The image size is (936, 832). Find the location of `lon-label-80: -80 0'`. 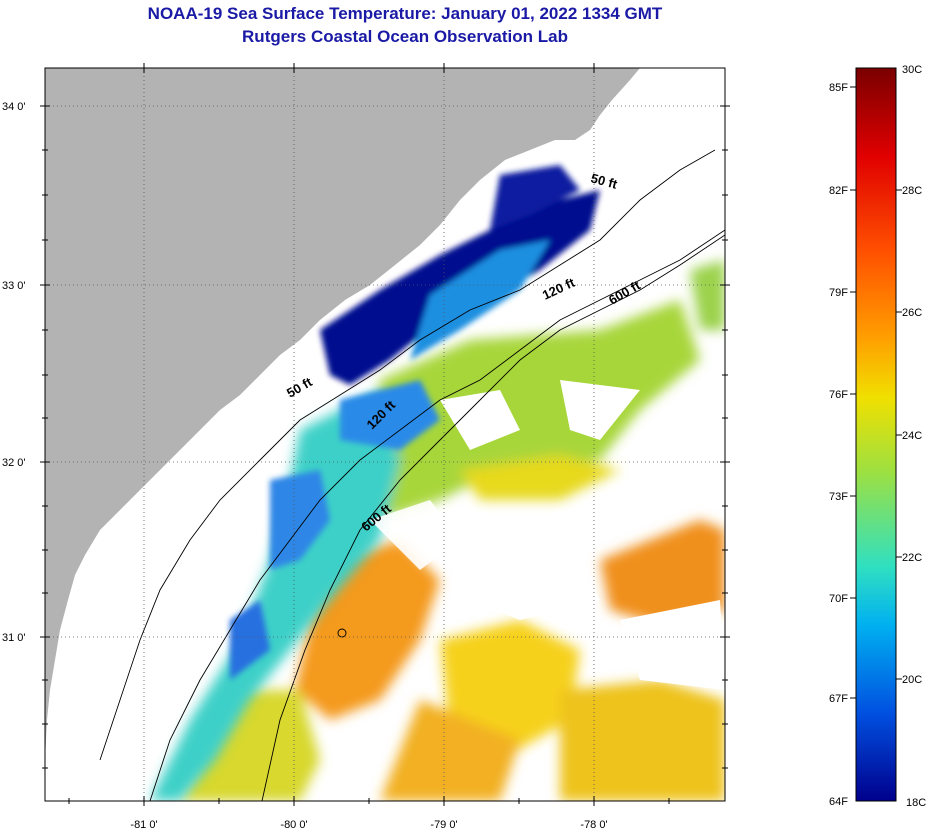

lon-label-80: -80 0' is located at coordinates (293, 825).